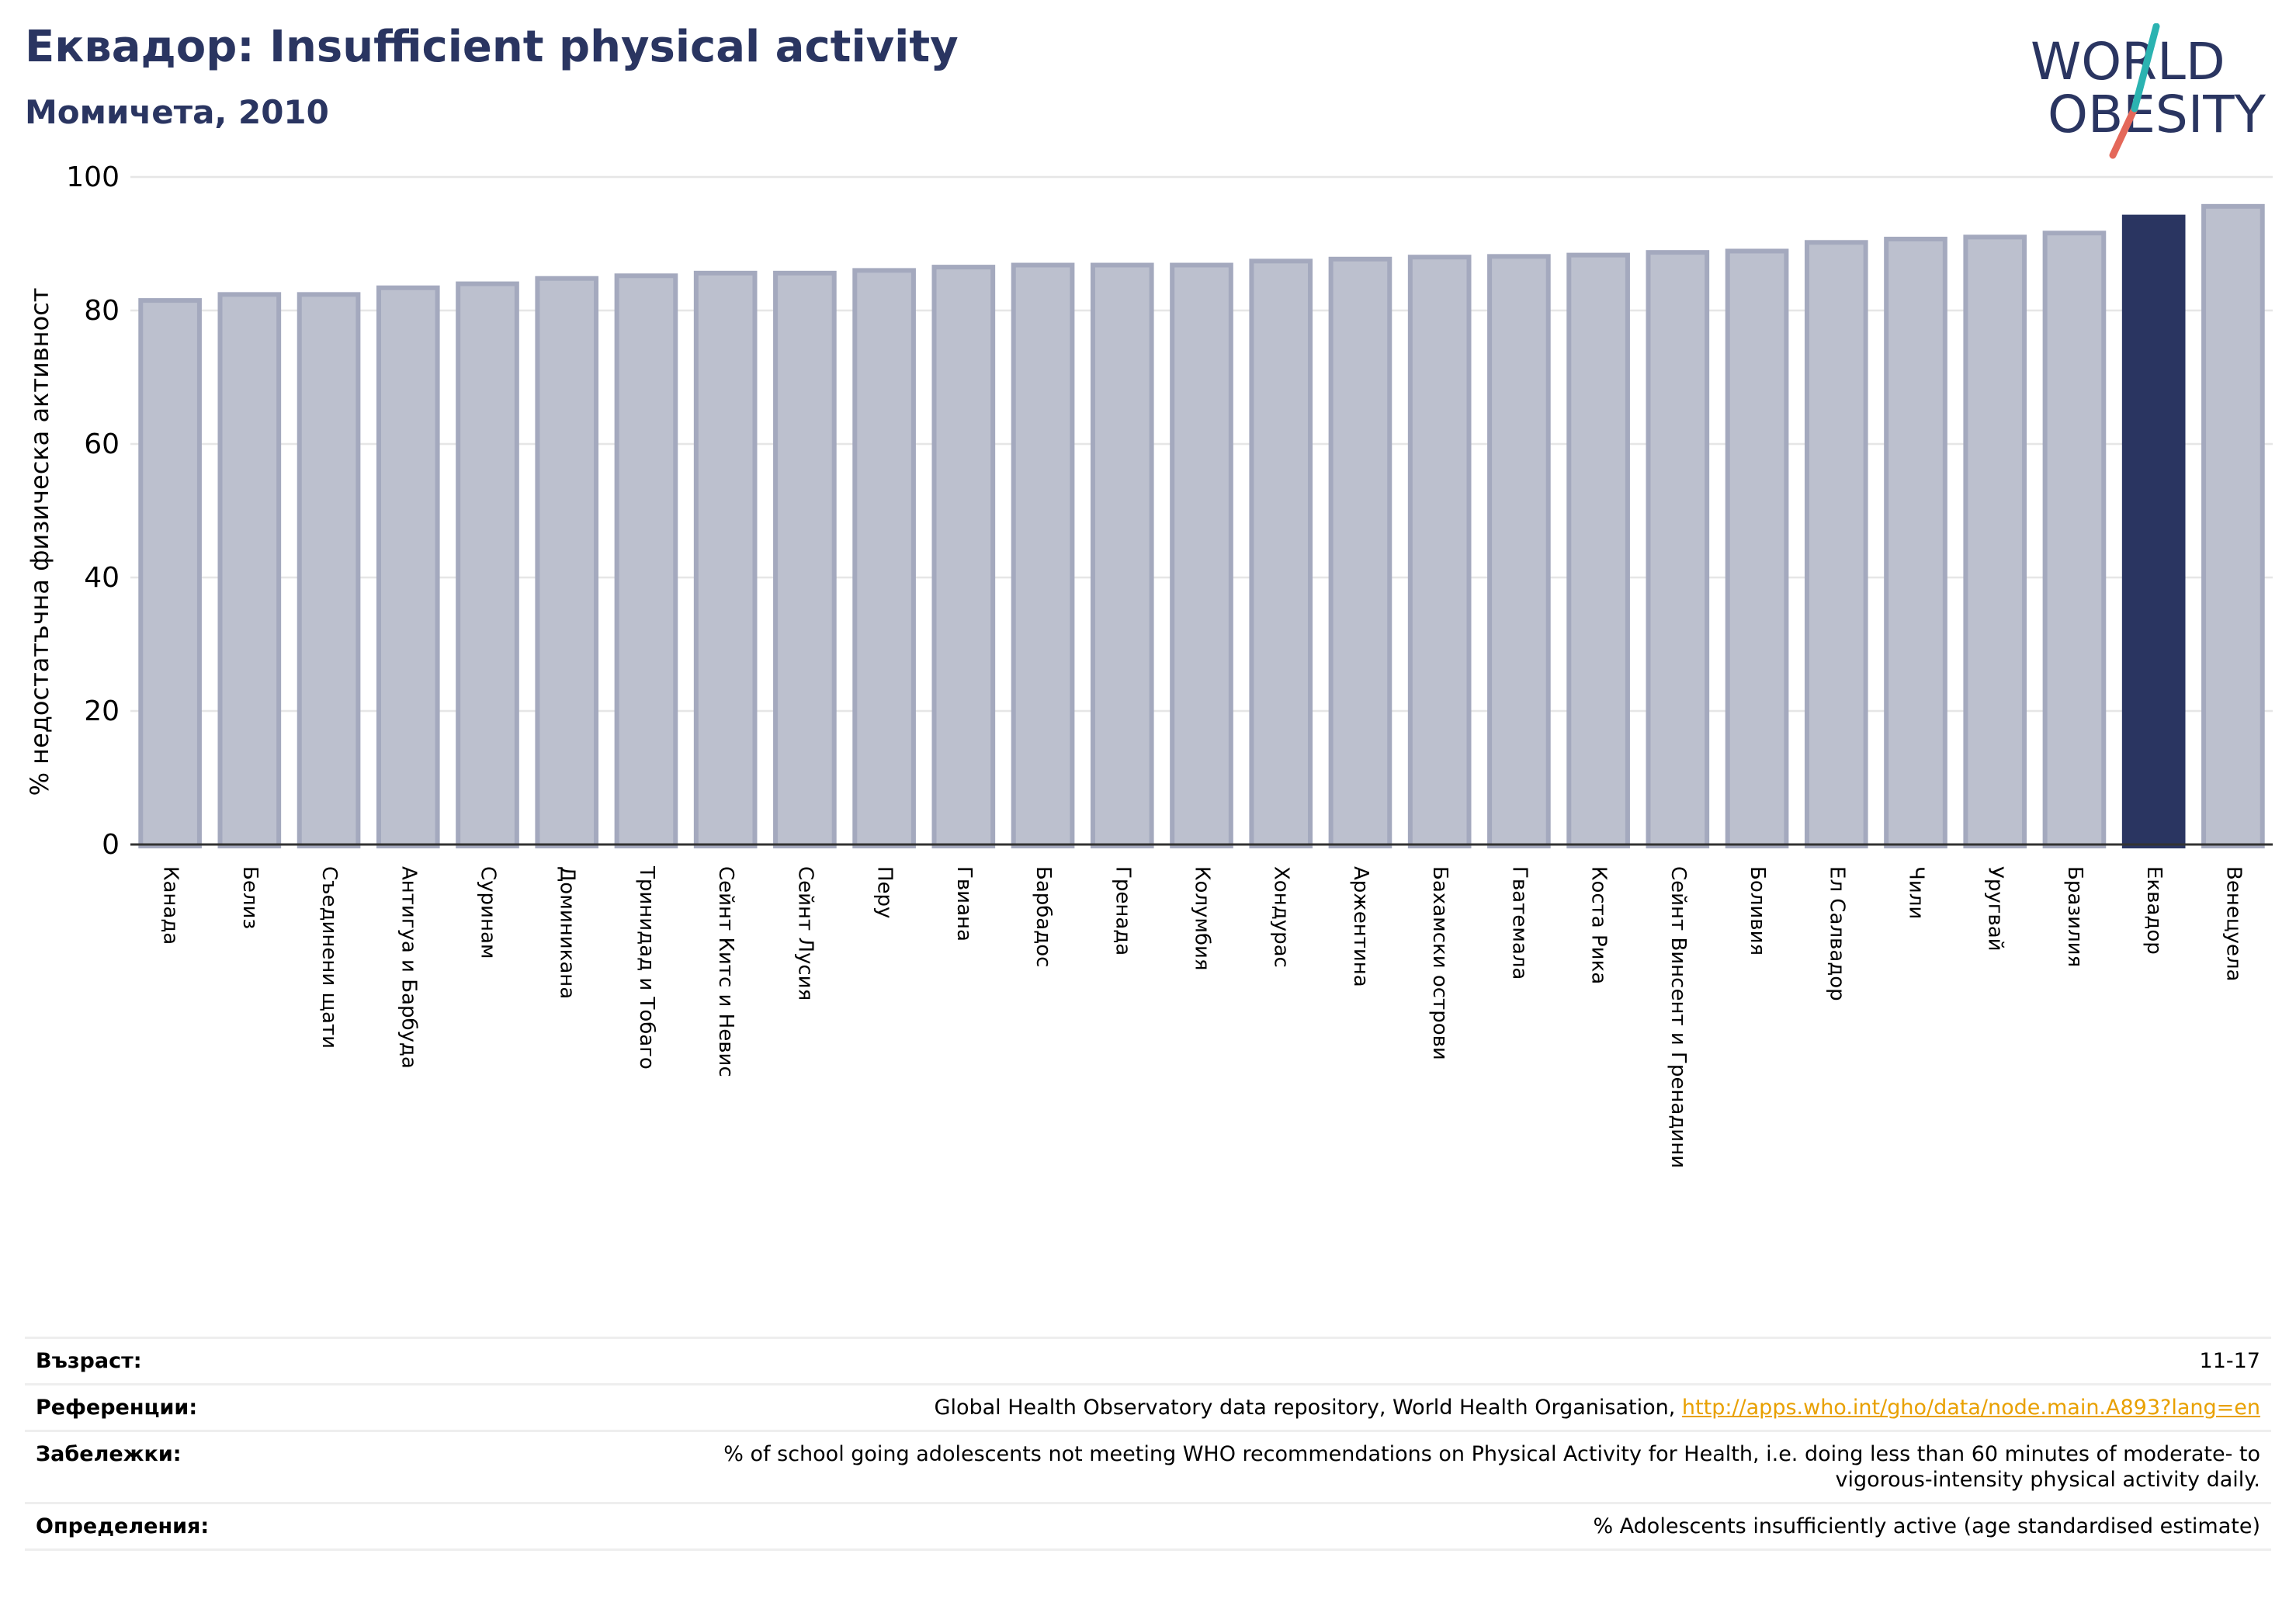 This screenshot has width=2296, height=1623. Describe the element at coordinates (2123, 132) in the screenshot. I see `logo-slash-orange` at that location.